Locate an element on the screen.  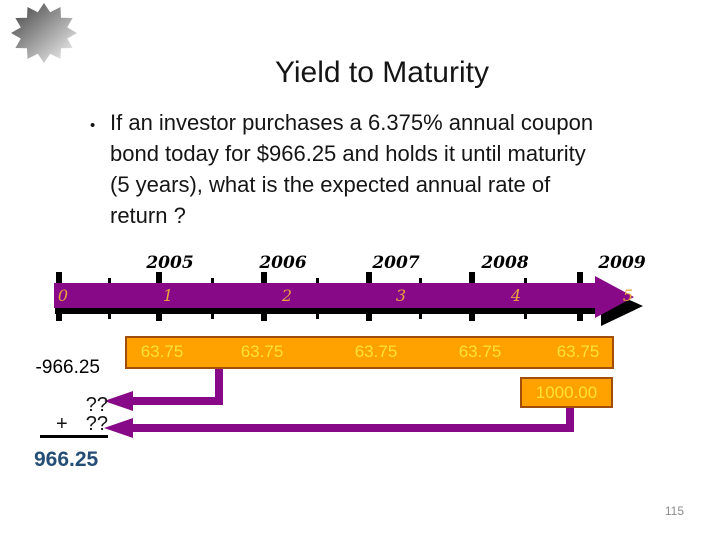
pv-sum-row: + ?? is located at coordinates (82, 424).